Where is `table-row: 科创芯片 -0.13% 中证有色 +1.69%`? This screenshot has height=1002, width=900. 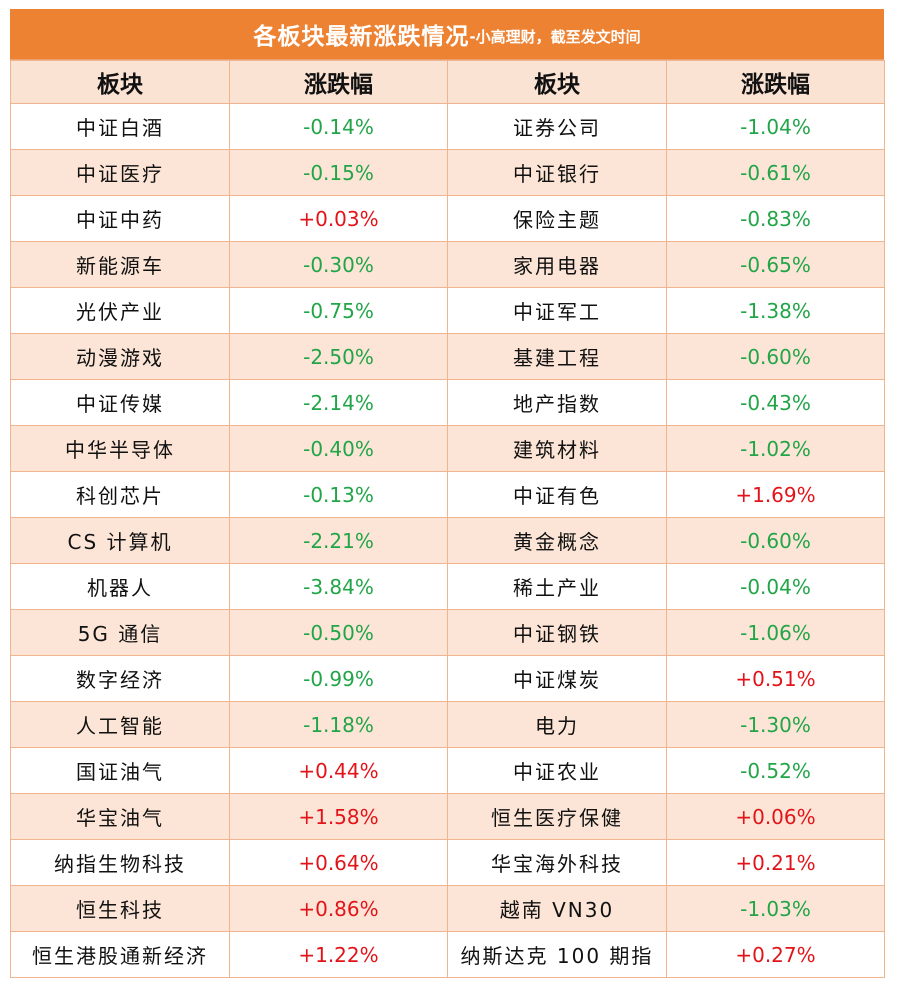 table-row: 科创芯片 -0.13% 中证有色 +1.69% is located at coordinates (447, 494).